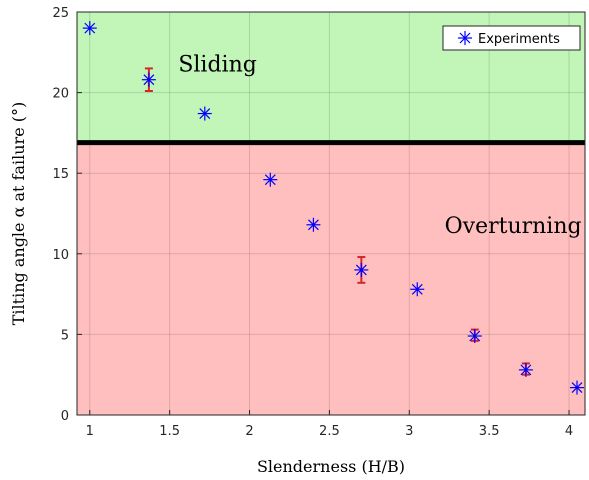  Describe the element at coordinates (65, 416) in the screenshot. I see `y-tick-label: 0` at that location.